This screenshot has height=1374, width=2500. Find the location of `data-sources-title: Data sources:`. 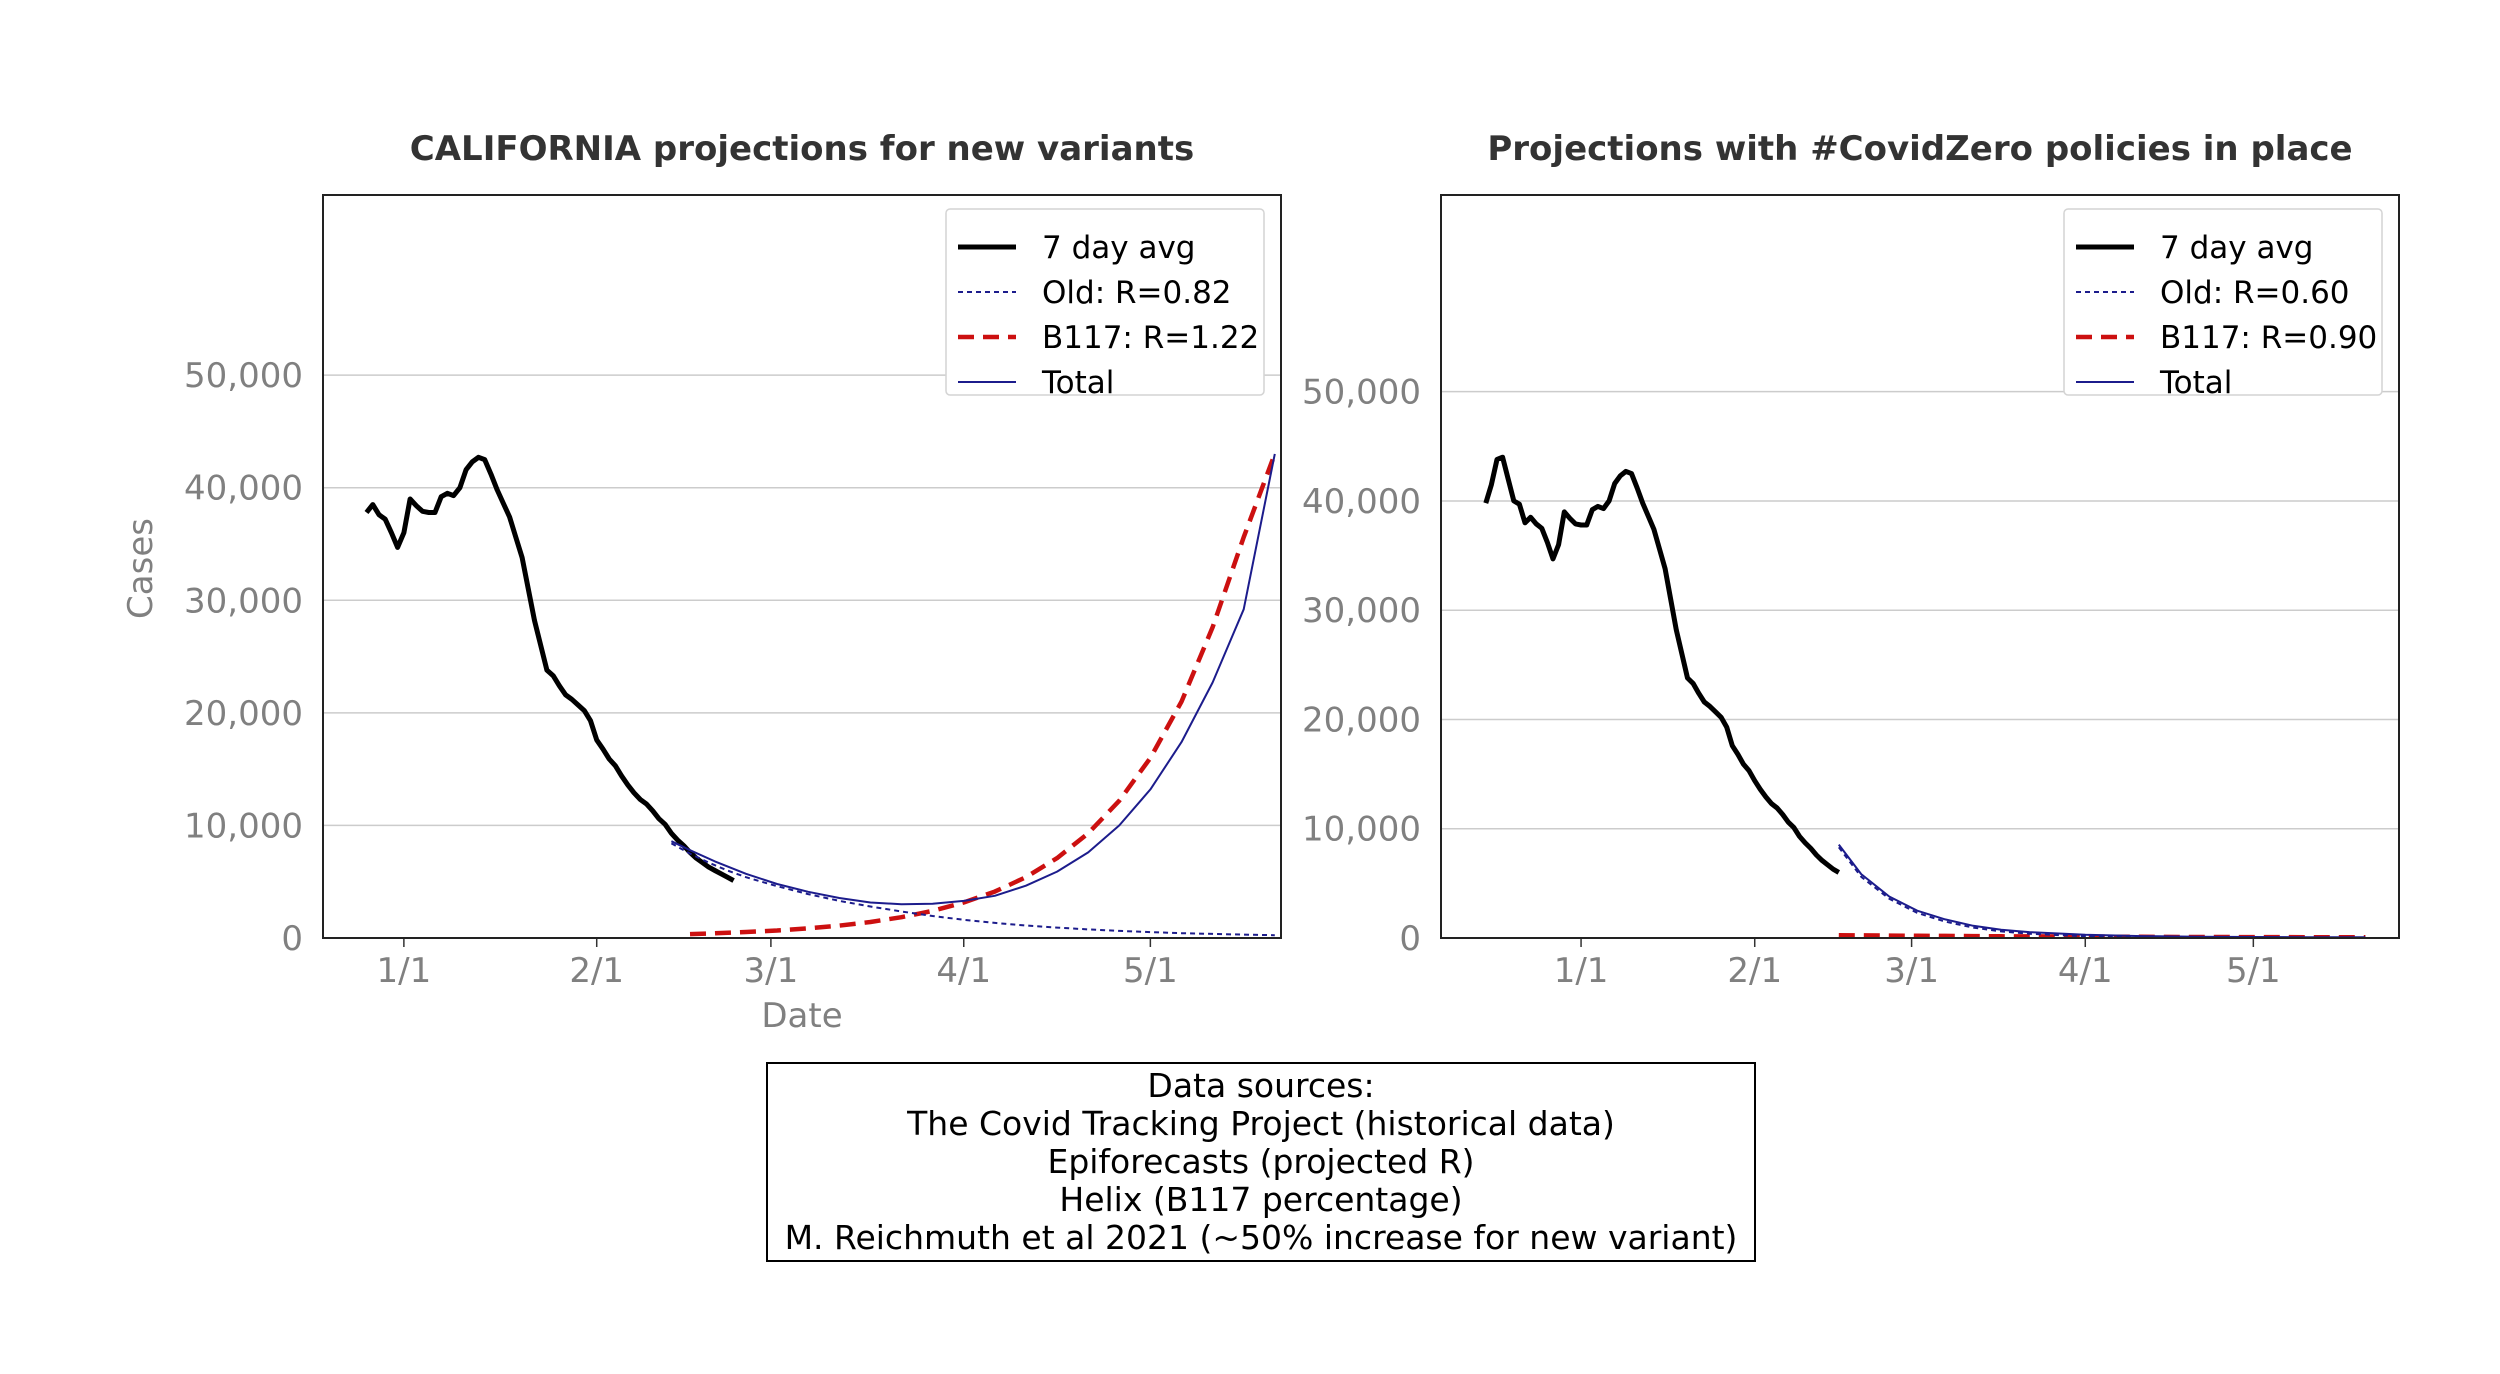

data-sources-title: Data sources: is located at coordinates (1261, 1085).